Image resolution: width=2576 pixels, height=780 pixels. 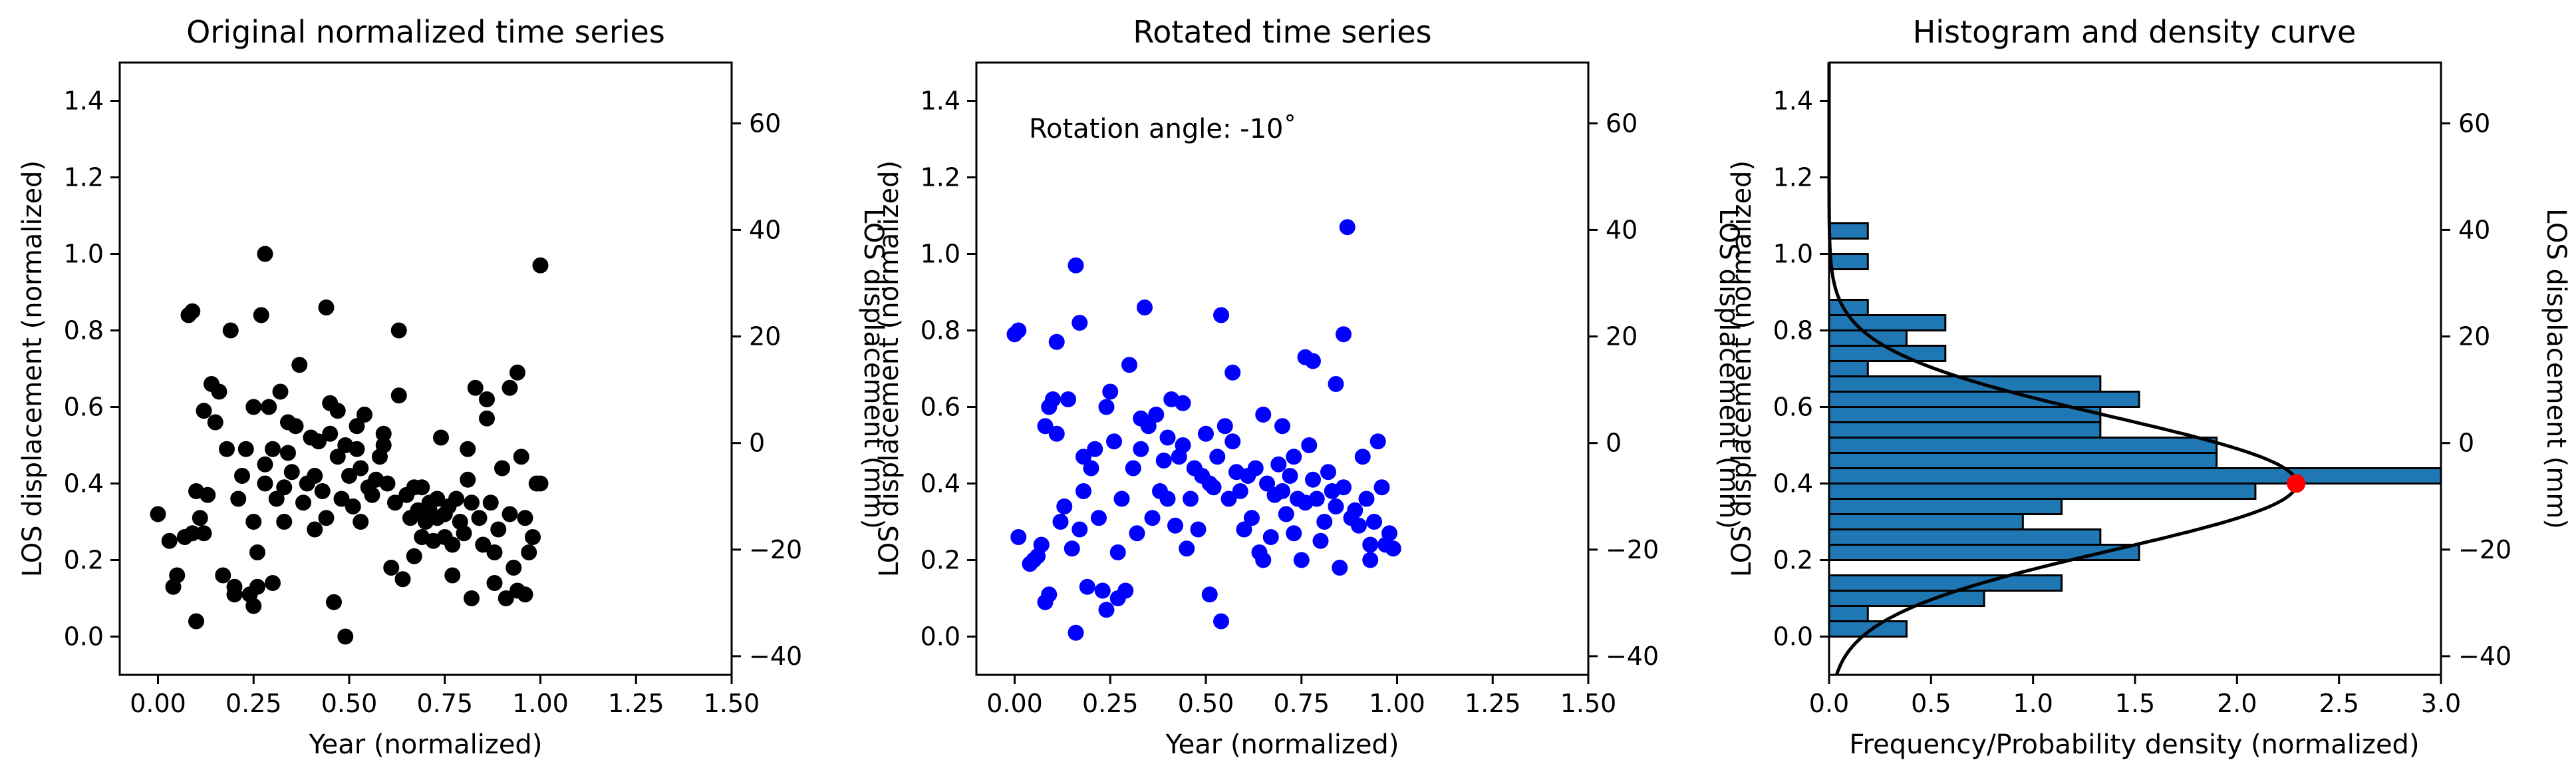 I want to click on x-tick-label: 1.5, so click(x=2135, y=703).